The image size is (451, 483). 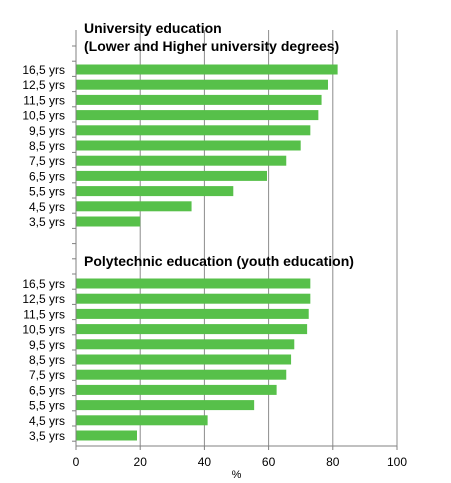 What do you see at coordinates (205, 462) in the screenshot?
I see `x-tick-label: 40` at bounding box center [205, 462].